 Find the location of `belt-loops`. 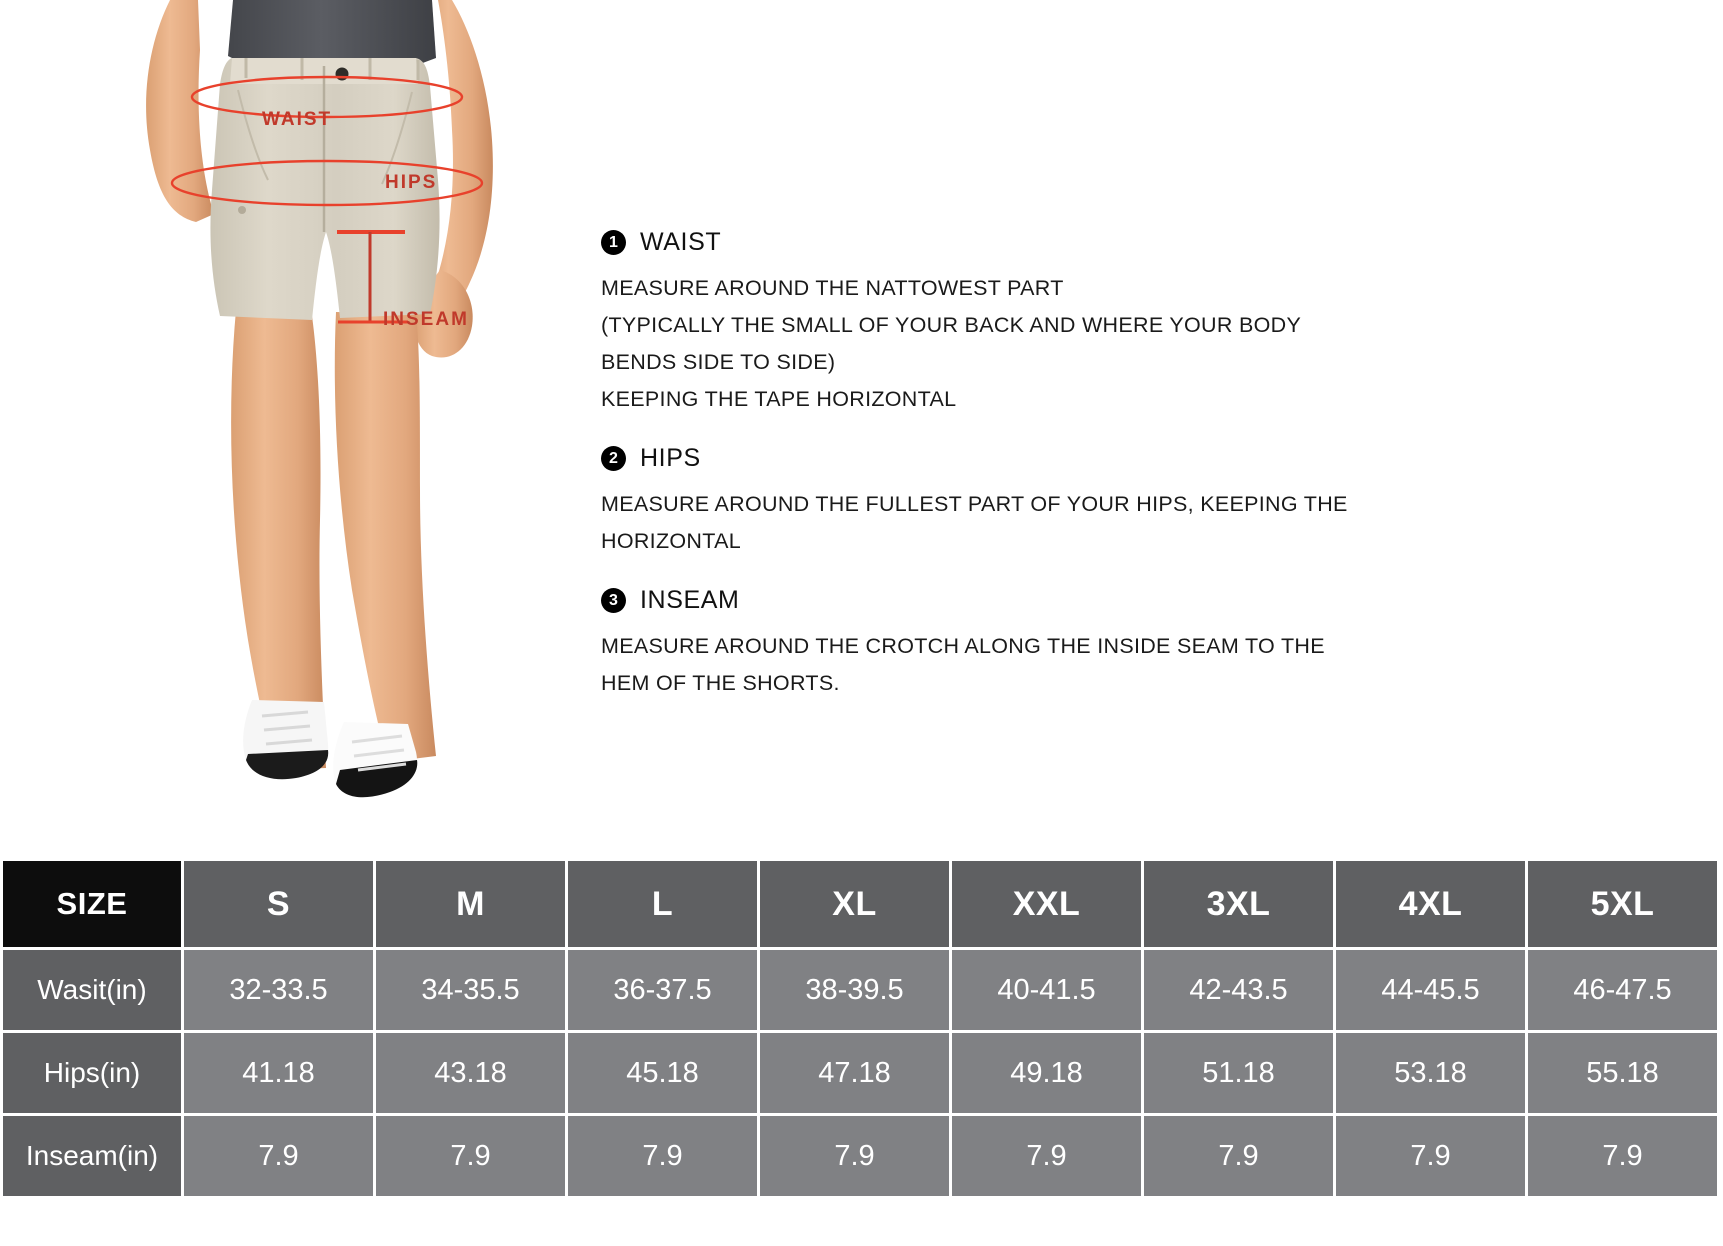

belt-loops is located at coordinates (332, 69).